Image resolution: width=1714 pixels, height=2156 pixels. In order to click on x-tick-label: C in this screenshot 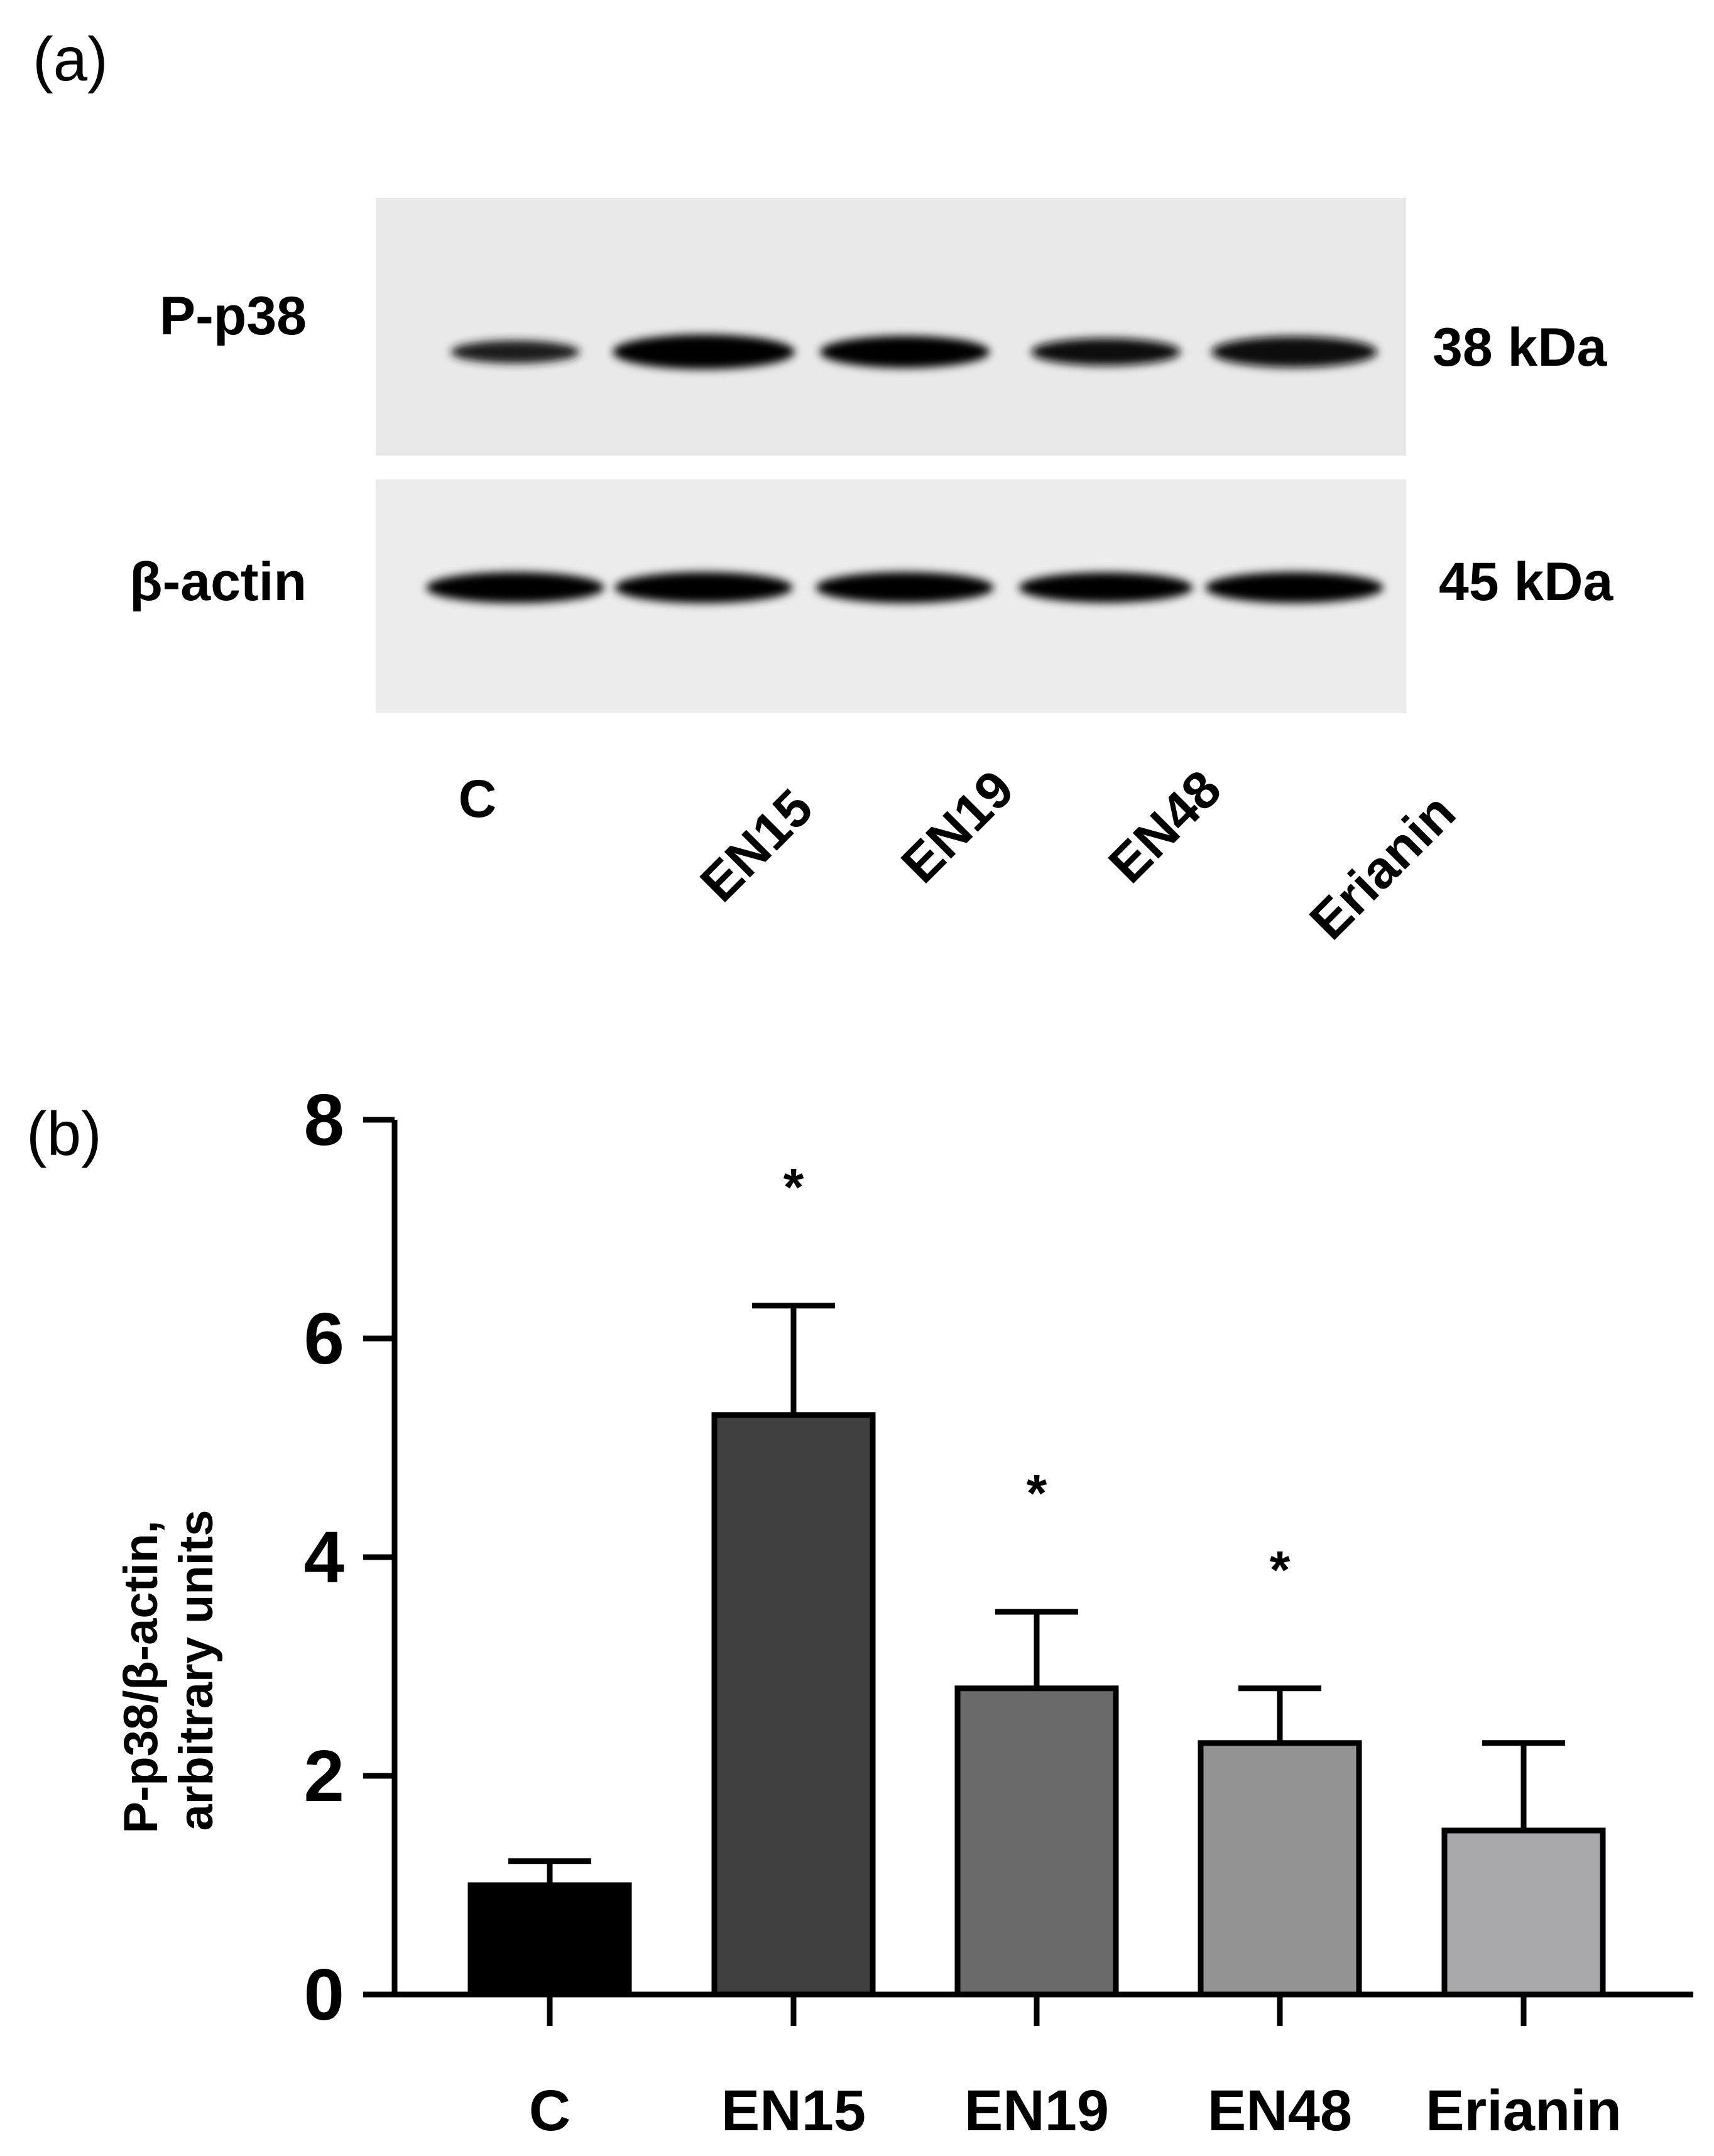, I will do `click(549, 2111)`.